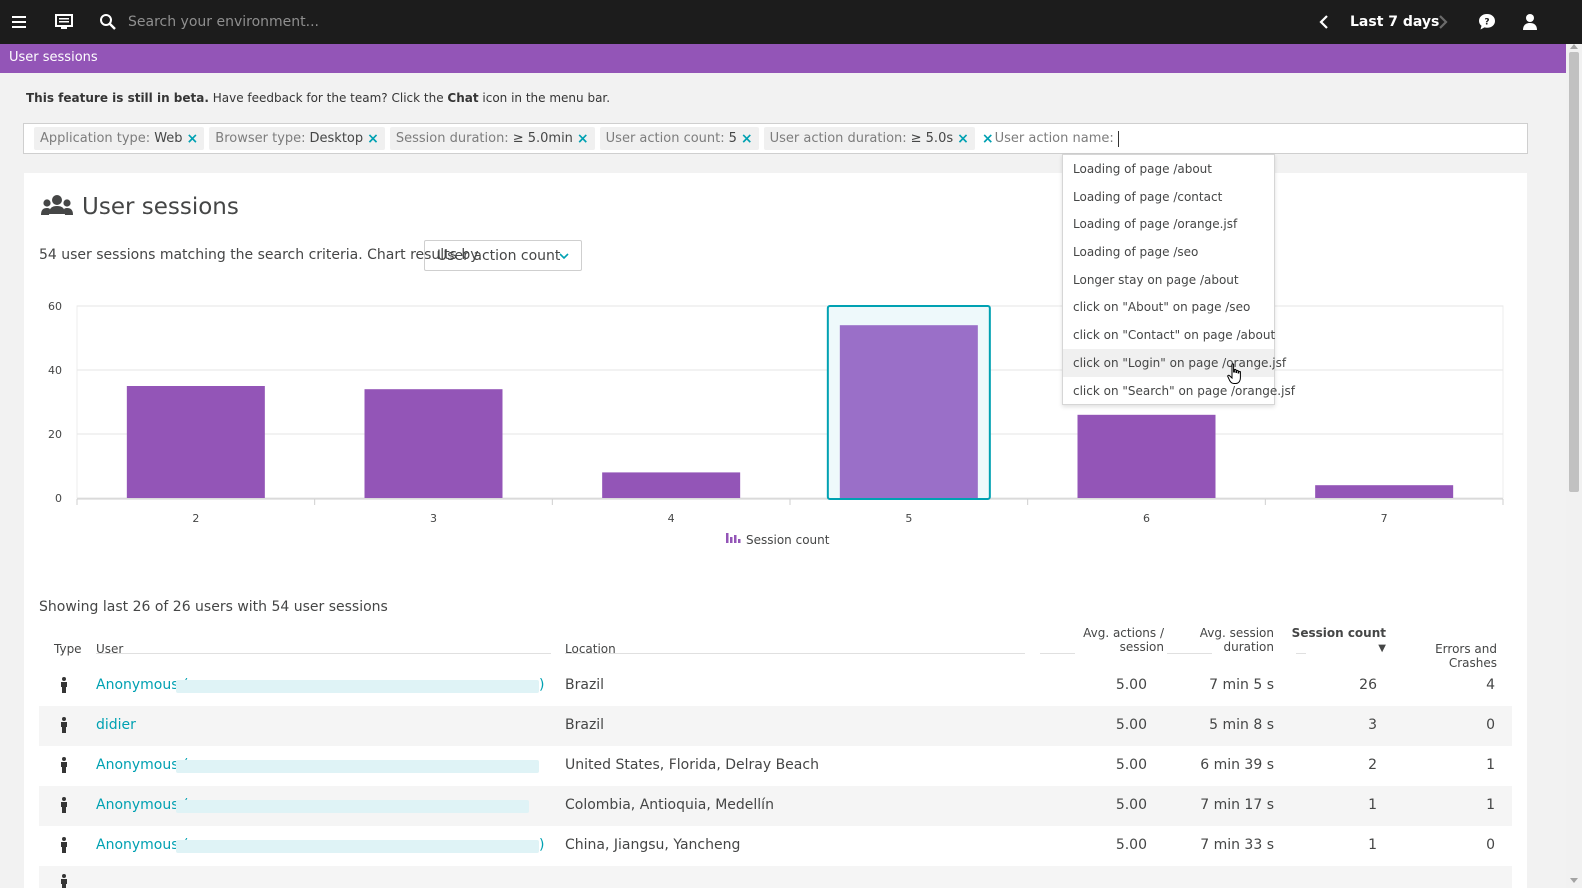 The height and width of the screenshot is (888, 1582). Describe the element at coordinates (1241, 685) in the screenshot. I see `avg-duration-cell: 7 min 5 s` at that location.